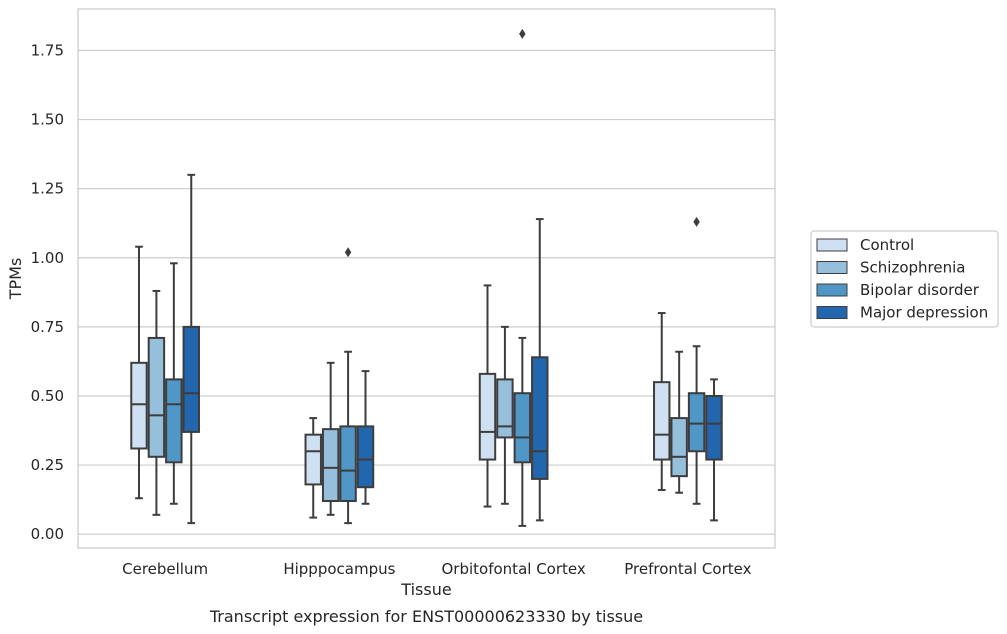 This screenshot has width=1007, height=634. Describe the element at coordinates (687, 569) in the screenshot. I see `x-tick-label: Prefrontal Cortex` at that location.